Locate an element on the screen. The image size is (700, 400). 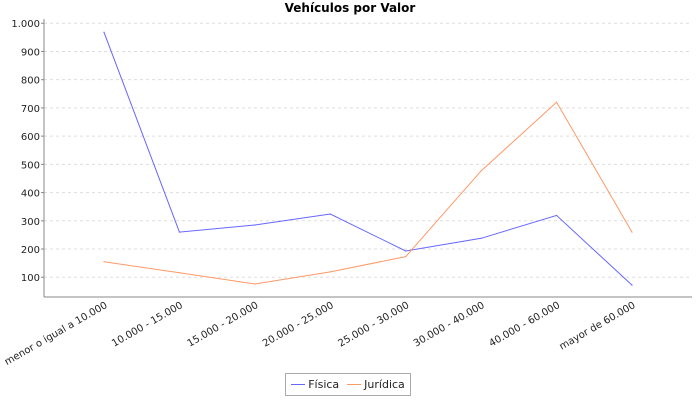
y-tick-label: 300 is located at coordinates (30, 222).